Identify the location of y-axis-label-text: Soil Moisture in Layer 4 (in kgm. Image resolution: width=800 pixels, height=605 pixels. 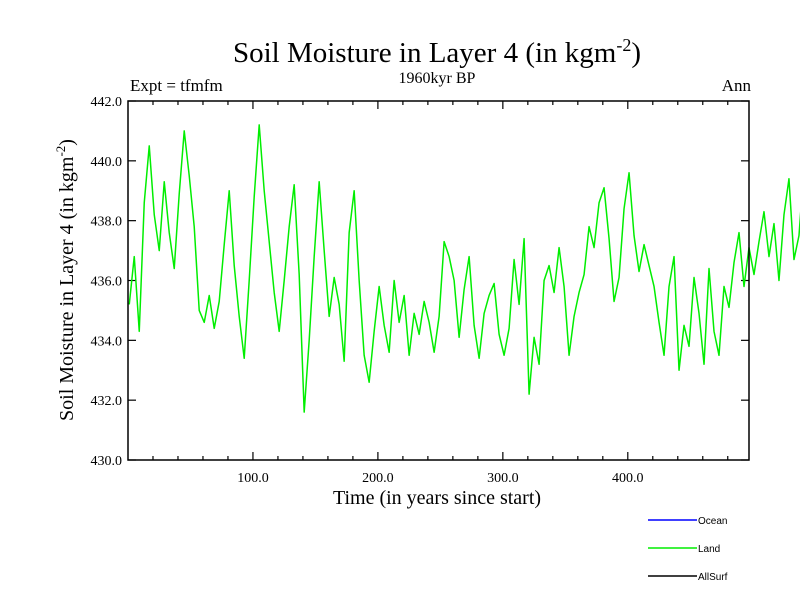
(67, 288).